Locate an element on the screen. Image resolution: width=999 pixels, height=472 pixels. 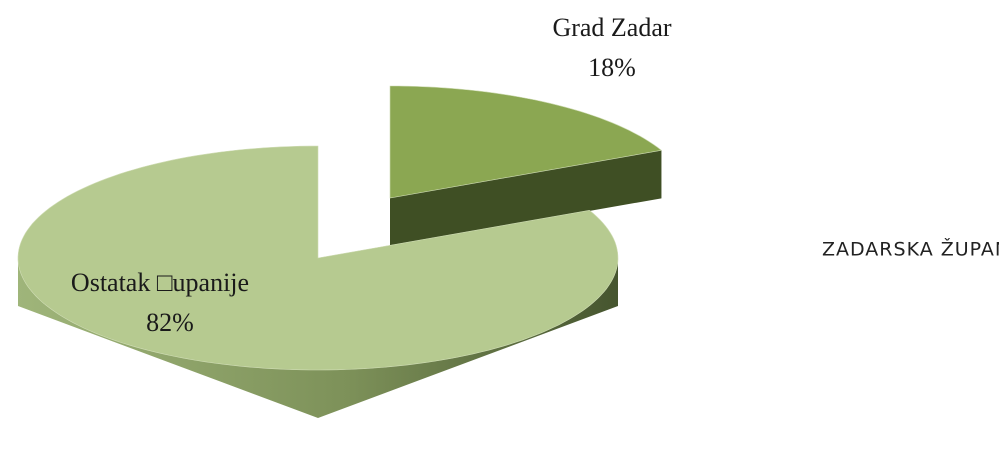
slice-label: Grad Zadar is located at coordinates (611, 27).